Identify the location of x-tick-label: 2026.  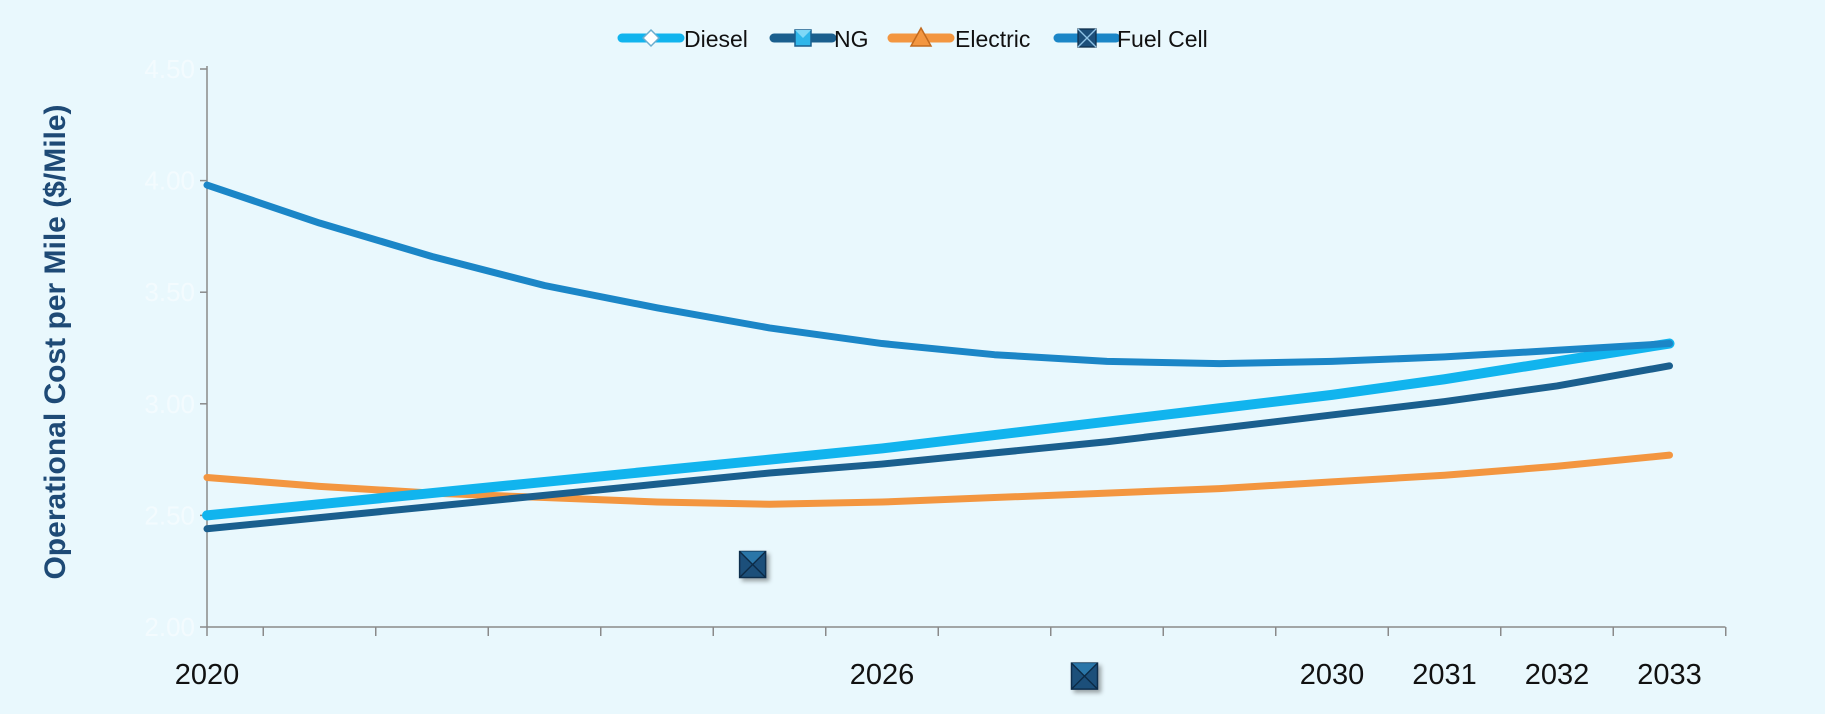
(882, 675).